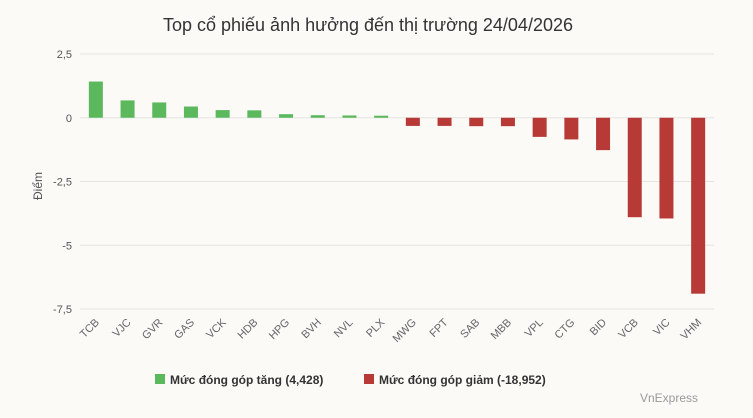 This screenshot has width=753, height=418. Describe the element at coordinates (628, 329) in the screenshot. I see `x-tick-label: VCB` at that location.